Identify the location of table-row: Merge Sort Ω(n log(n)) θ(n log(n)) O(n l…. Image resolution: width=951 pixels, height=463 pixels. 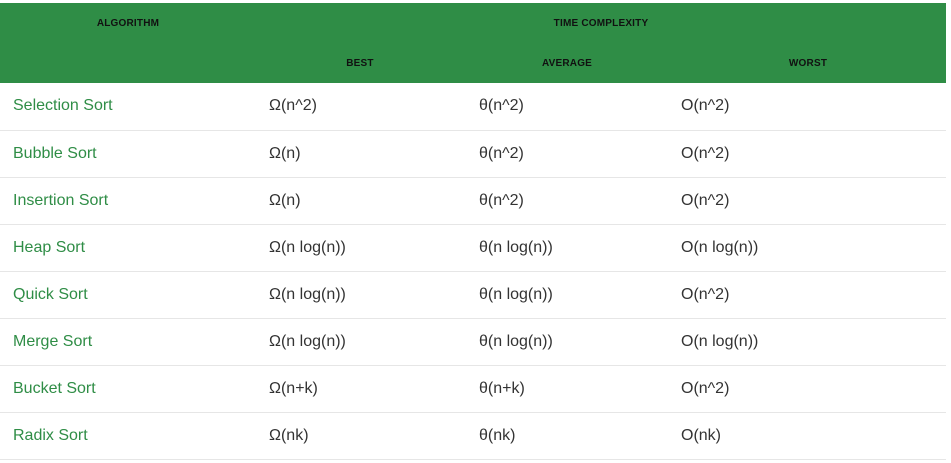
(473, 341).